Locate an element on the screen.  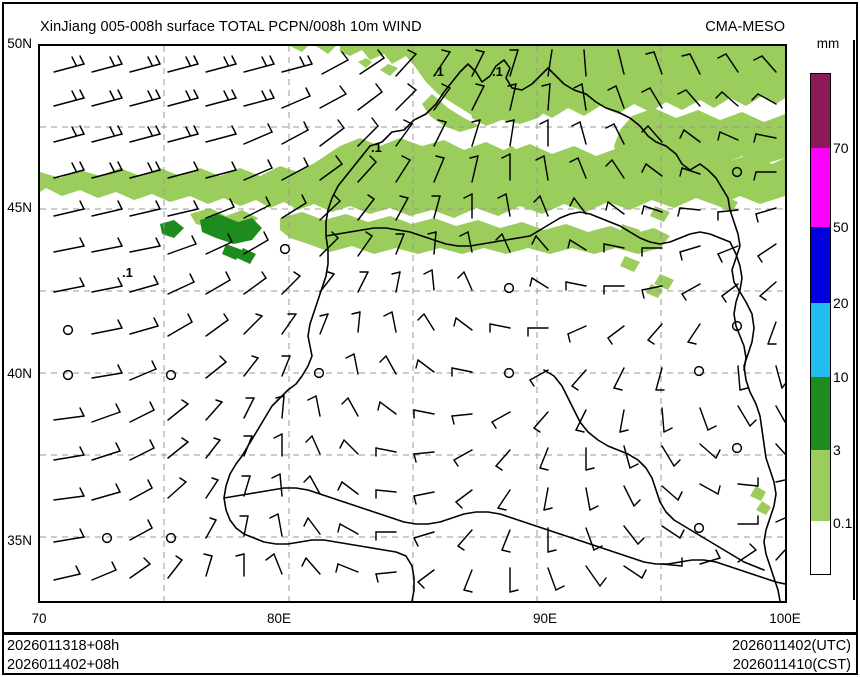
xtick-90e: 90E is located at coordinates (545, 618).